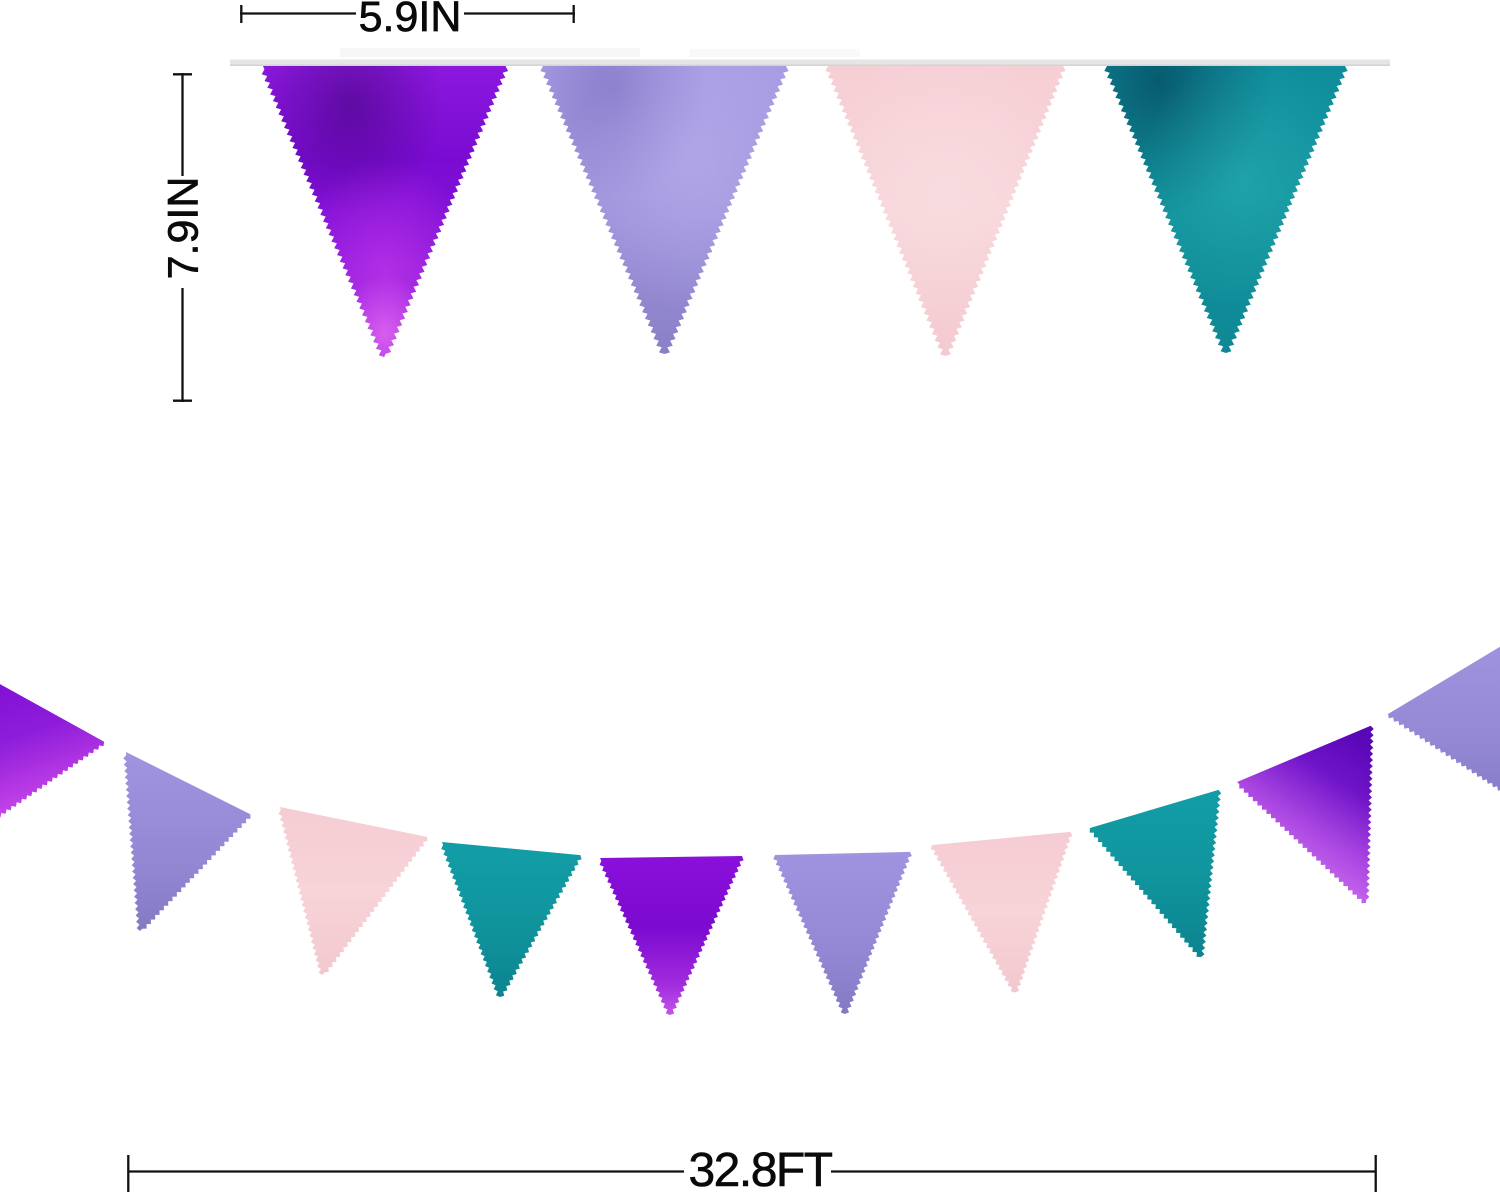  I want to click on svg-text: 5.9IN, so click(410, 20).